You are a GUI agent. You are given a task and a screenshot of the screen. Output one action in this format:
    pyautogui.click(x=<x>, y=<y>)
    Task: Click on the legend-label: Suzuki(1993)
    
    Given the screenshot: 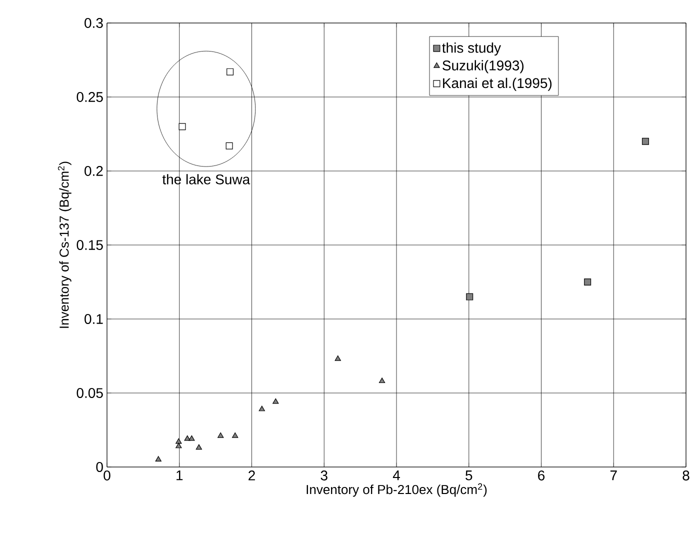 What is the action you would take?
    pyautogui.click(x=483, y=67)
    